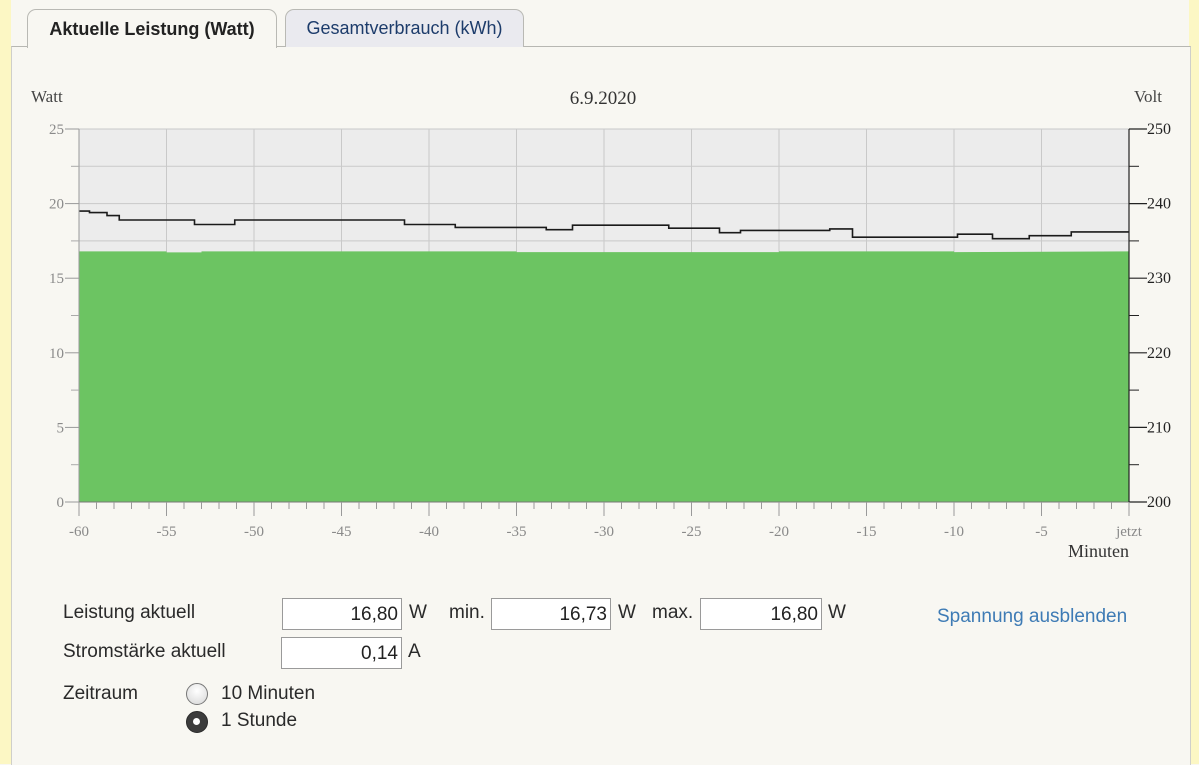 The image size is (1199, 765). Describe the element at coordinates (1098, 551) in the screenshot. I see `x-axis-label: Minuten` at that location.